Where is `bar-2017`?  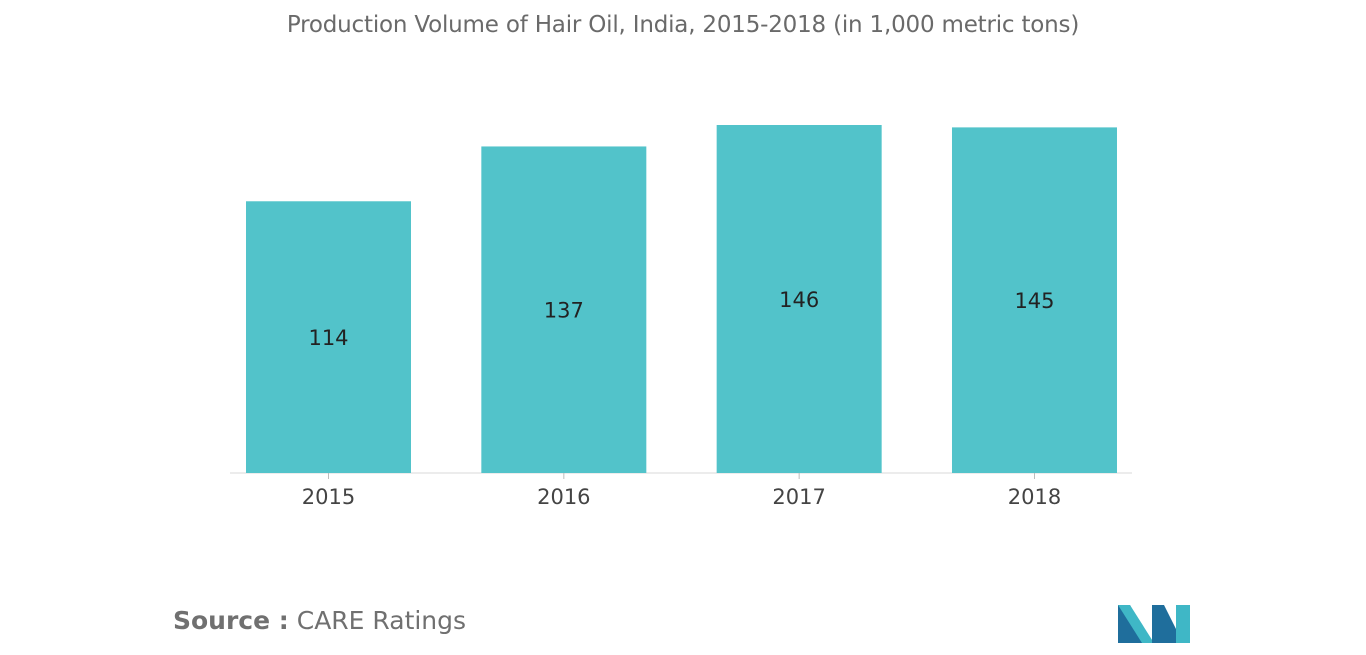 bar-2017 is located at coordinates (799, 299).